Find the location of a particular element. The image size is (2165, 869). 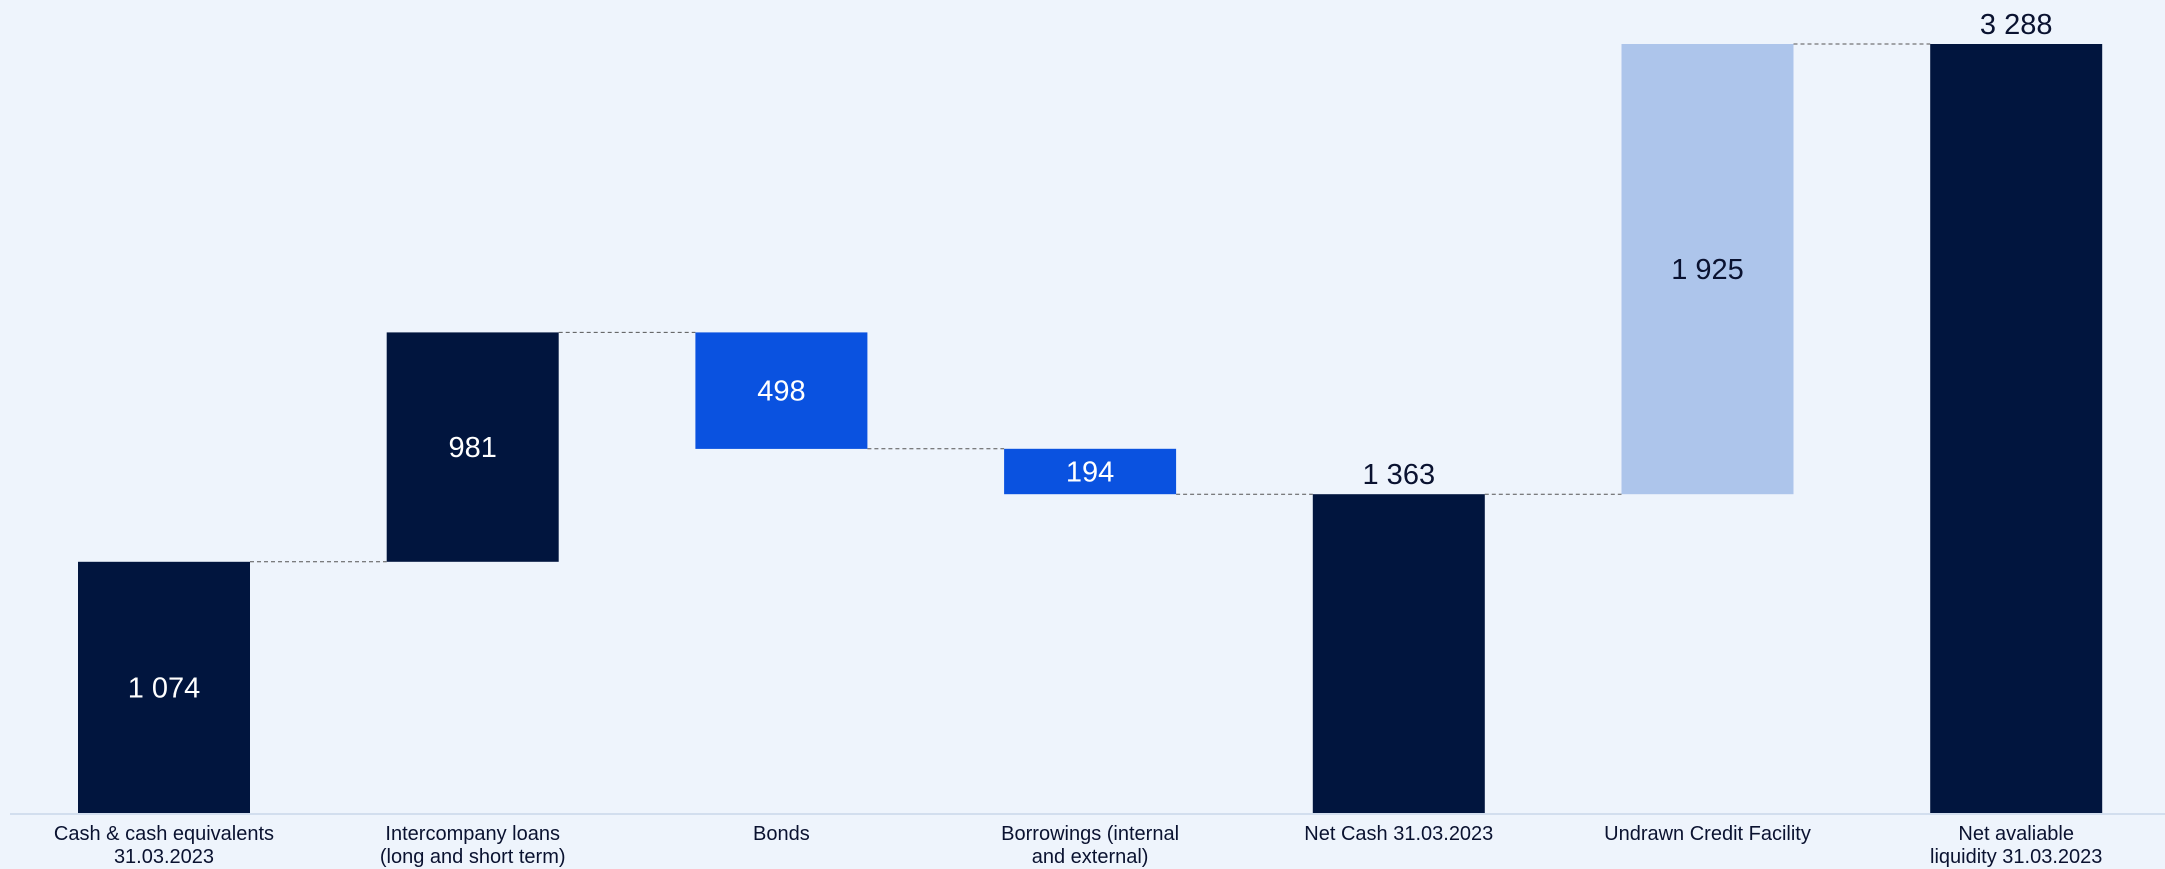

bar-undrawn-credit-facility is located at coordinates (1707, 269).